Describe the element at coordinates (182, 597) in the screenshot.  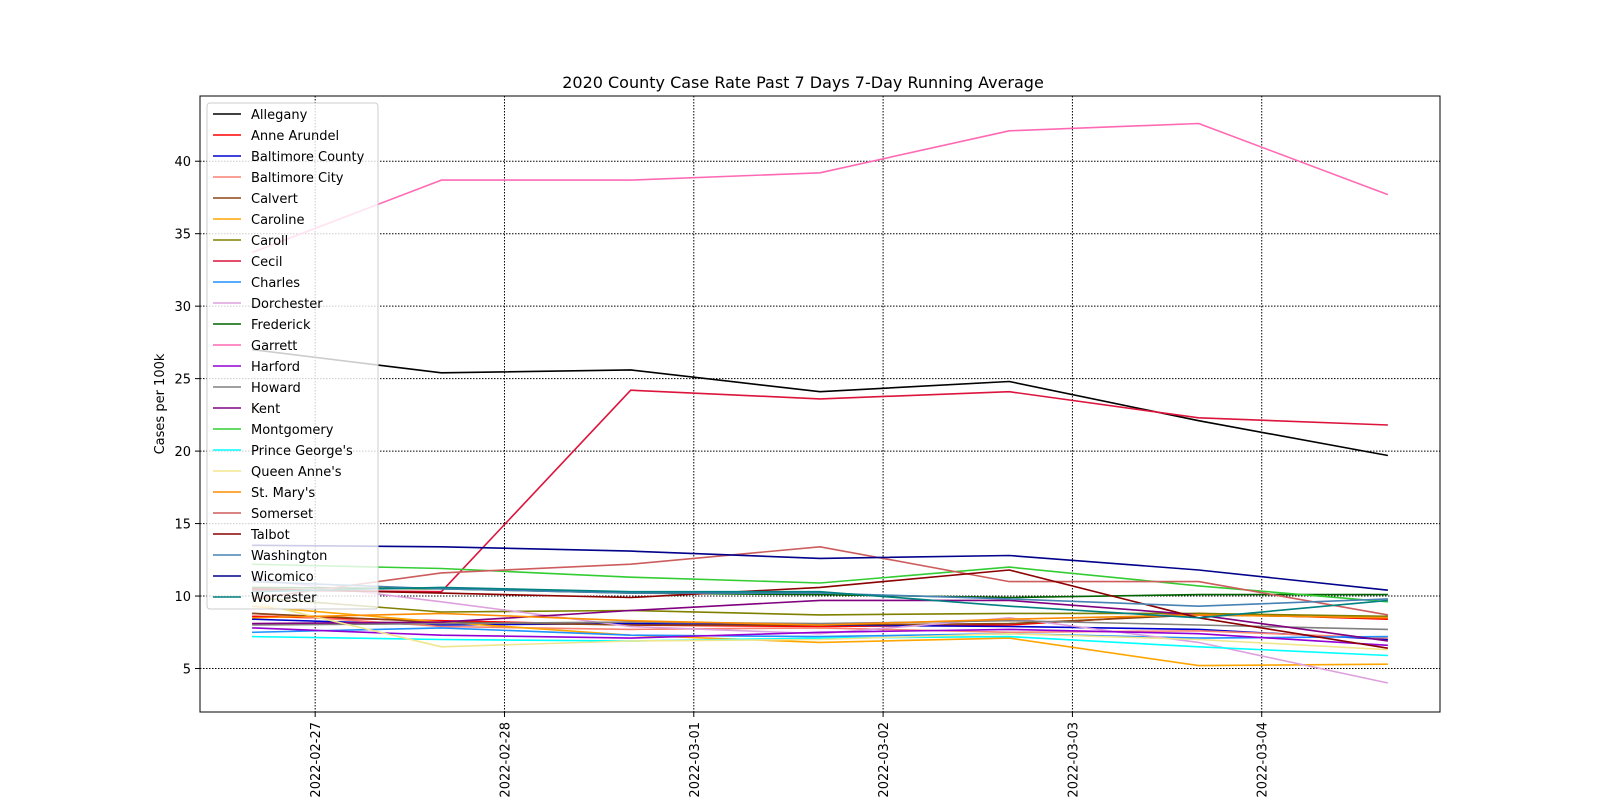
I see `y-tick-label: 10` at that location.